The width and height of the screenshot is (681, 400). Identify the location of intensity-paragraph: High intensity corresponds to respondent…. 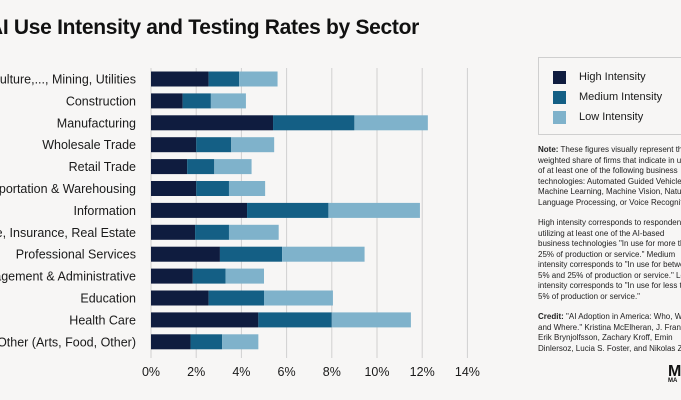
(609, 260).